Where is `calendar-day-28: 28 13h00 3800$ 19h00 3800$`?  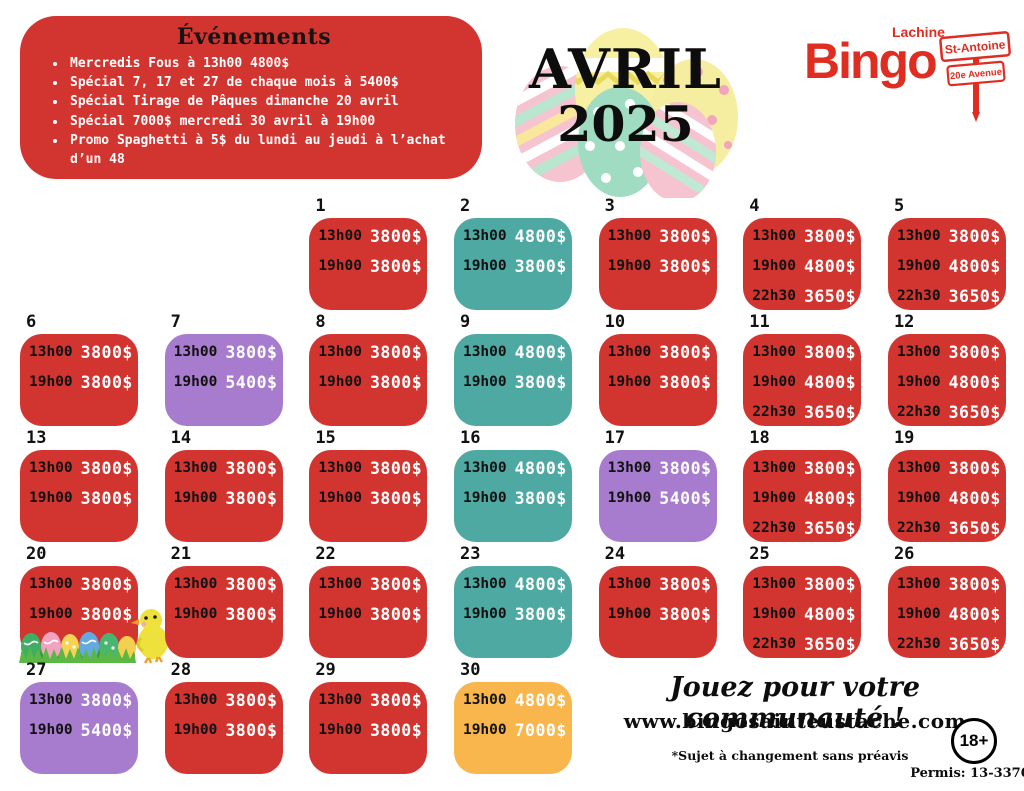 calendar-day-28: 28 13h00 3800$ 19h00 3800$ is located at coordinates (223, 719).